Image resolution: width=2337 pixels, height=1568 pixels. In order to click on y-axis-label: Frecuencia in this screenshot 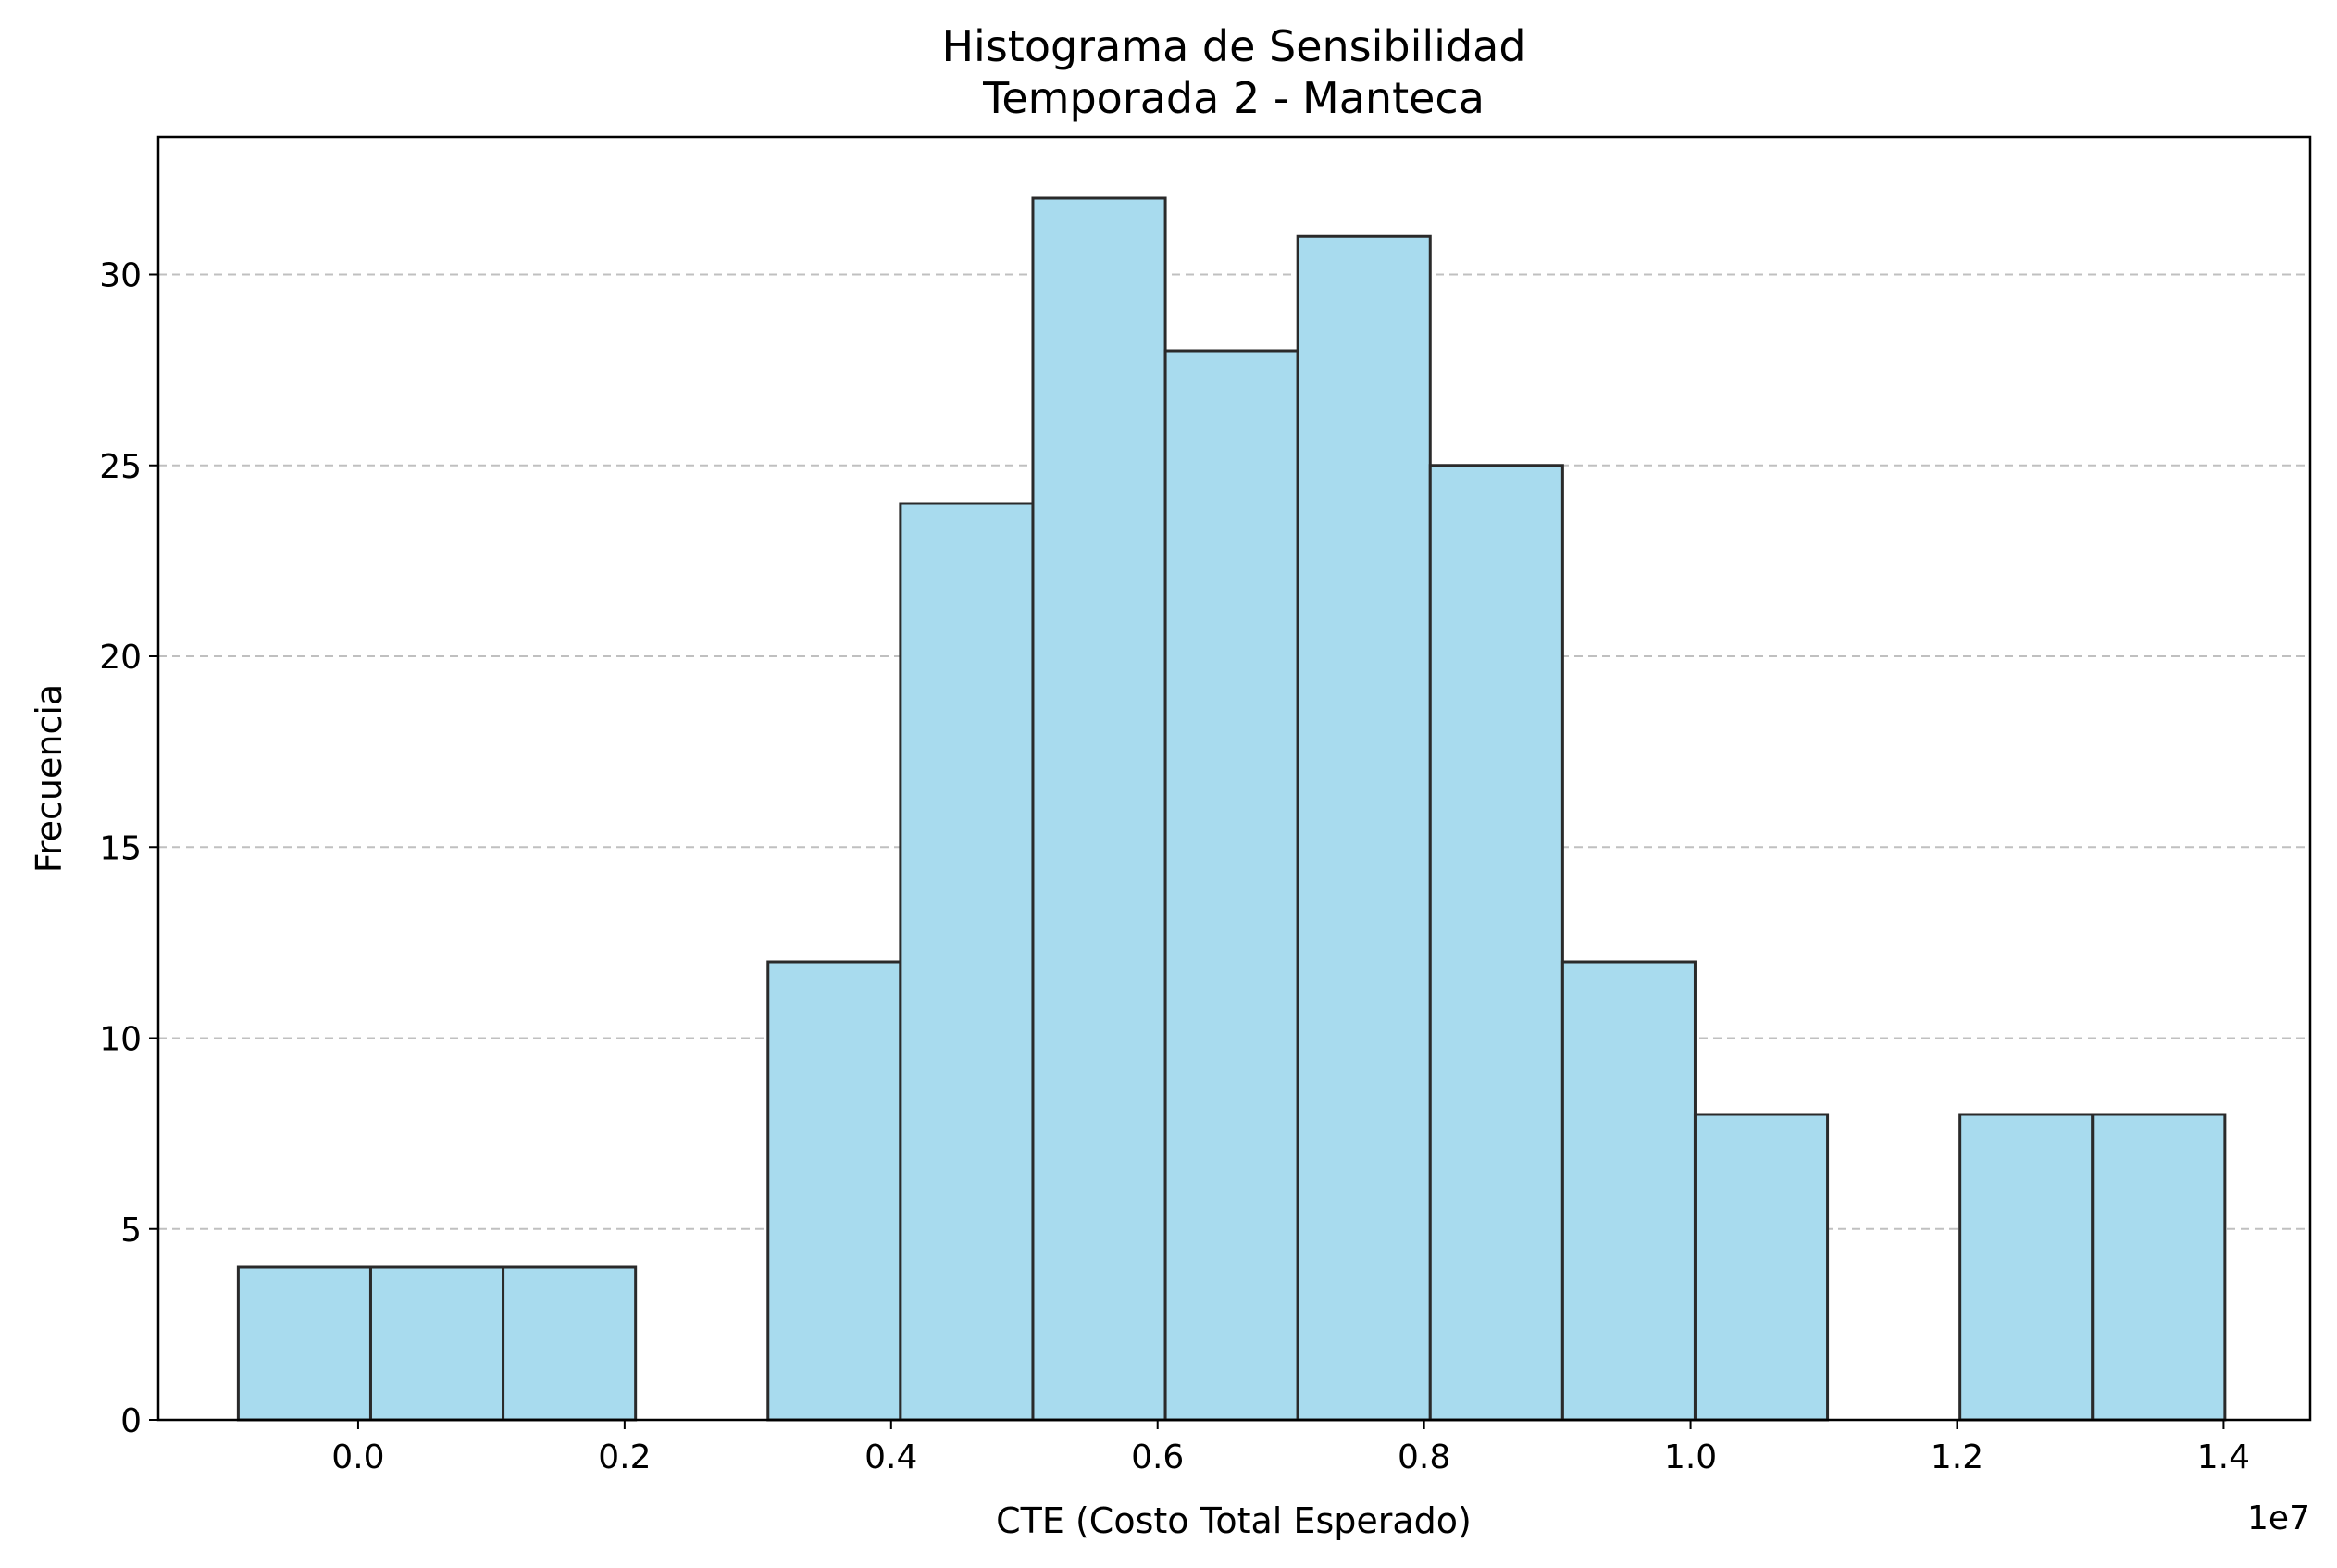, I will do `click(49, 778)`.